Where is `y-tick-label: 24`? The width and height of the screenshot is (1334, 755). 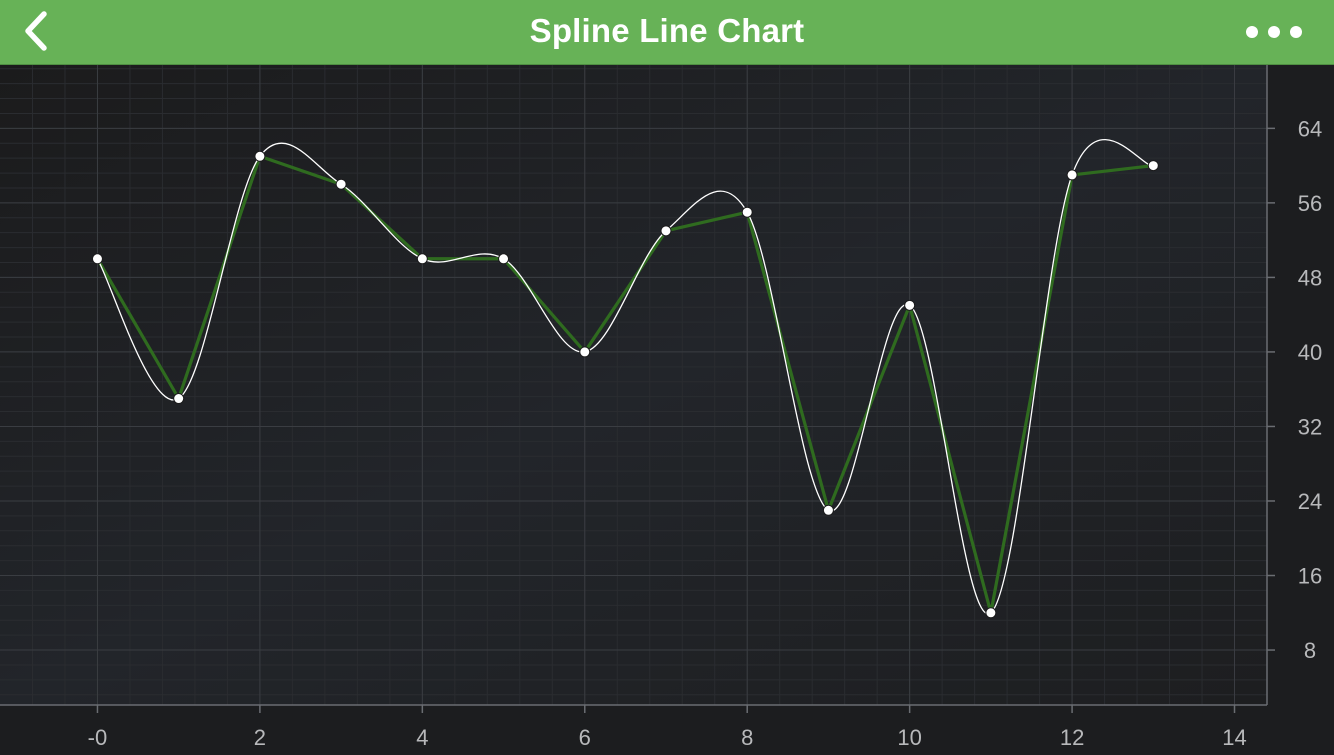
y-tick-label: 24 is located at coordinates (1310, 501).